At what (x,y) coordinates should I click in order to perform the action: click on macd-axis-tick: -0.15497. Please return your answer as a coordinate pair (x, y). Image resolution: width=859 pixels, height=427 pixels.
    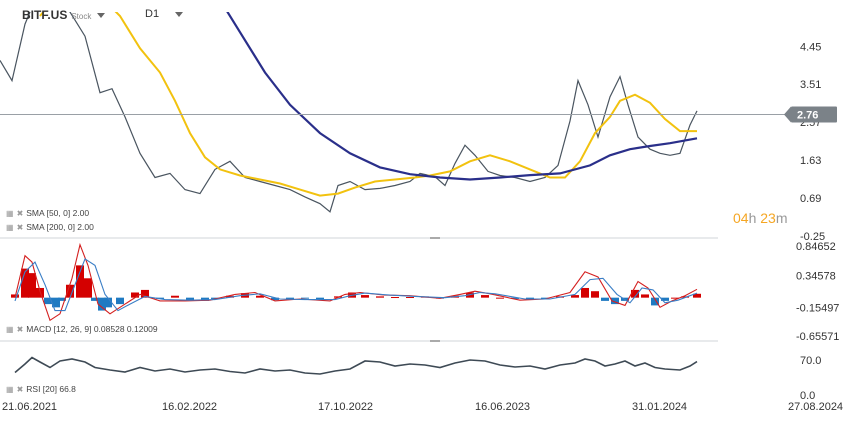
    Looking at the image, I should click on (817, 309).